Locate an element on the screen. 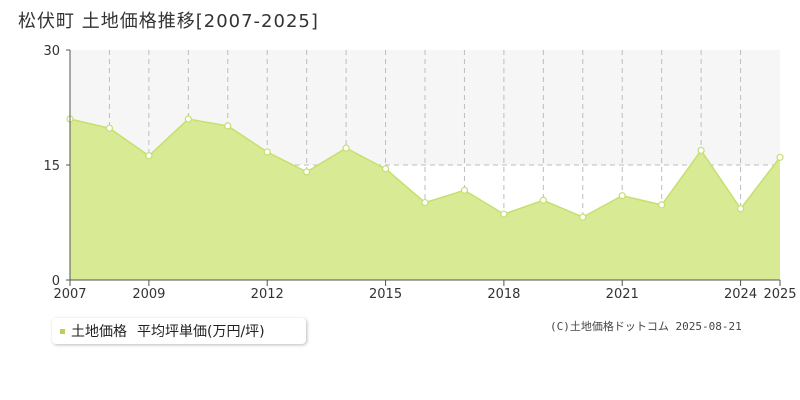 The image size is (800, 400). x-tick-label: 2025 is located at coordinates (779, 294).